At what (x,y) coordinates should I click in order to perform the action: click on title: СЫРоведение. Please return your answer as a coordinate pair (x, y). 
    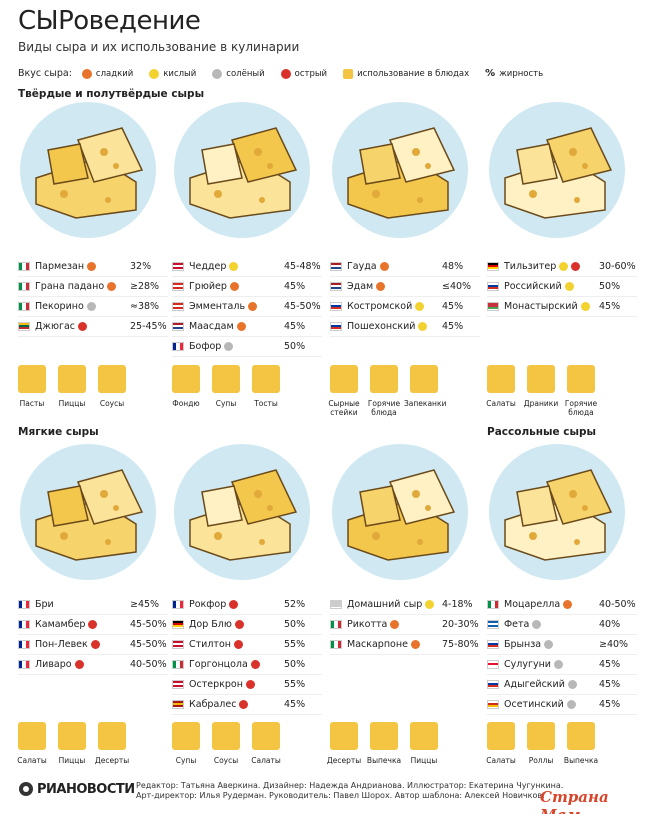
    Looking at the image, I should click on (109, 21).